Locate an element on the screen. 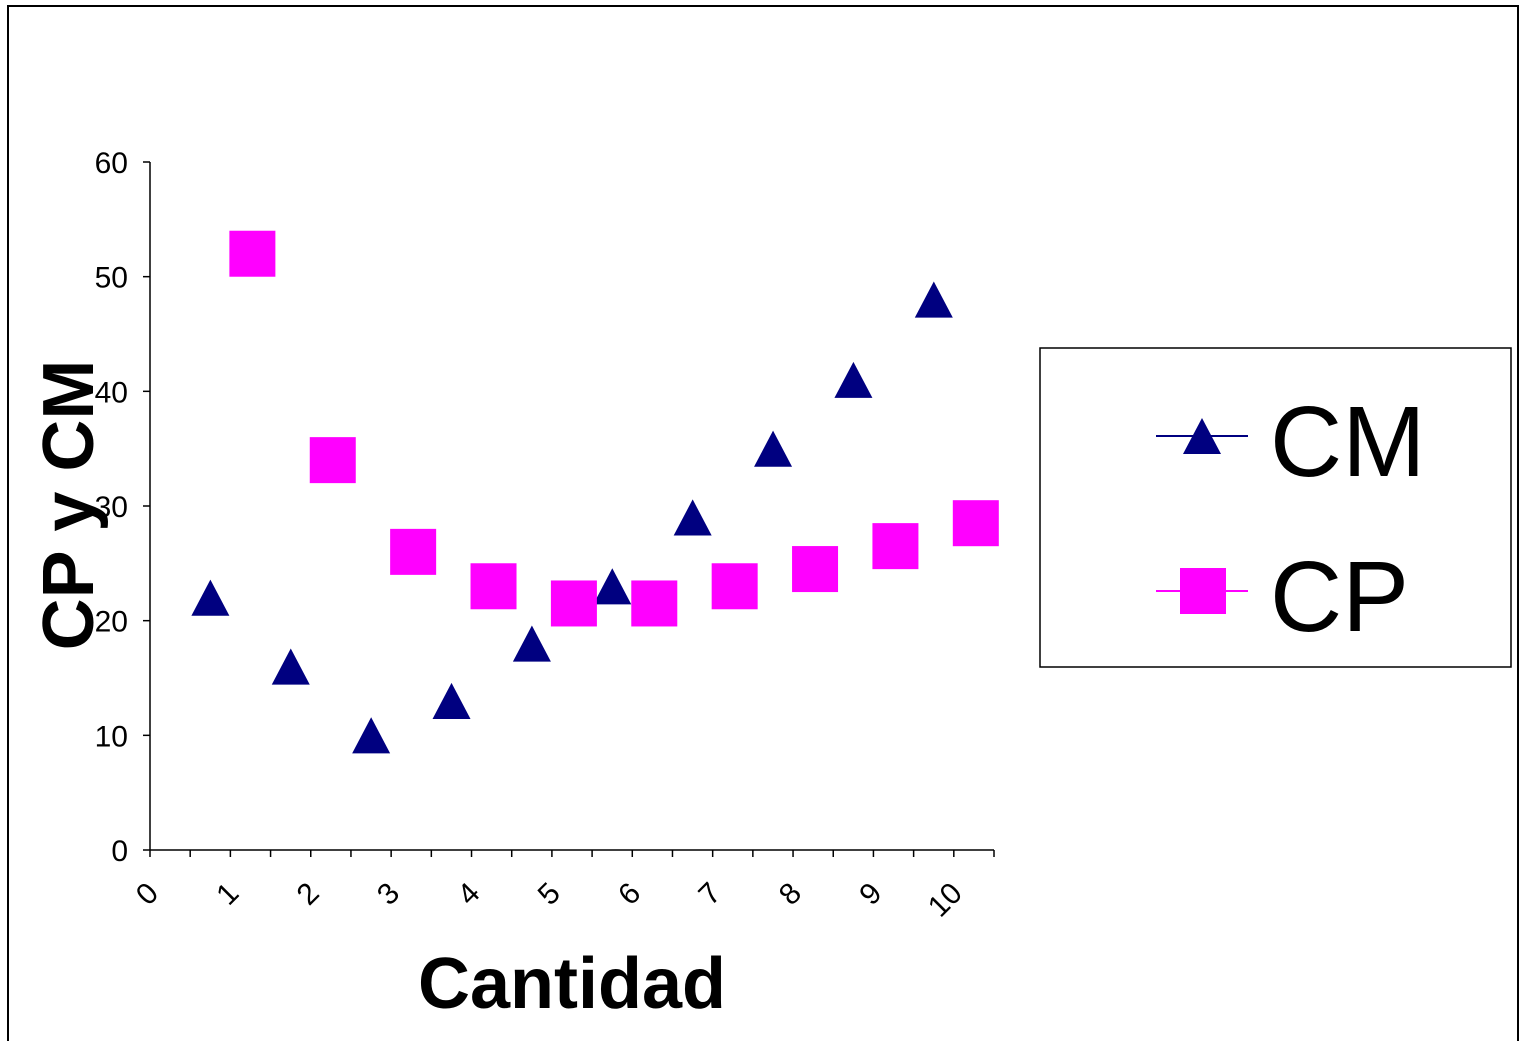  x-axis-title: Cantidad is located at coordinates (572, 984).